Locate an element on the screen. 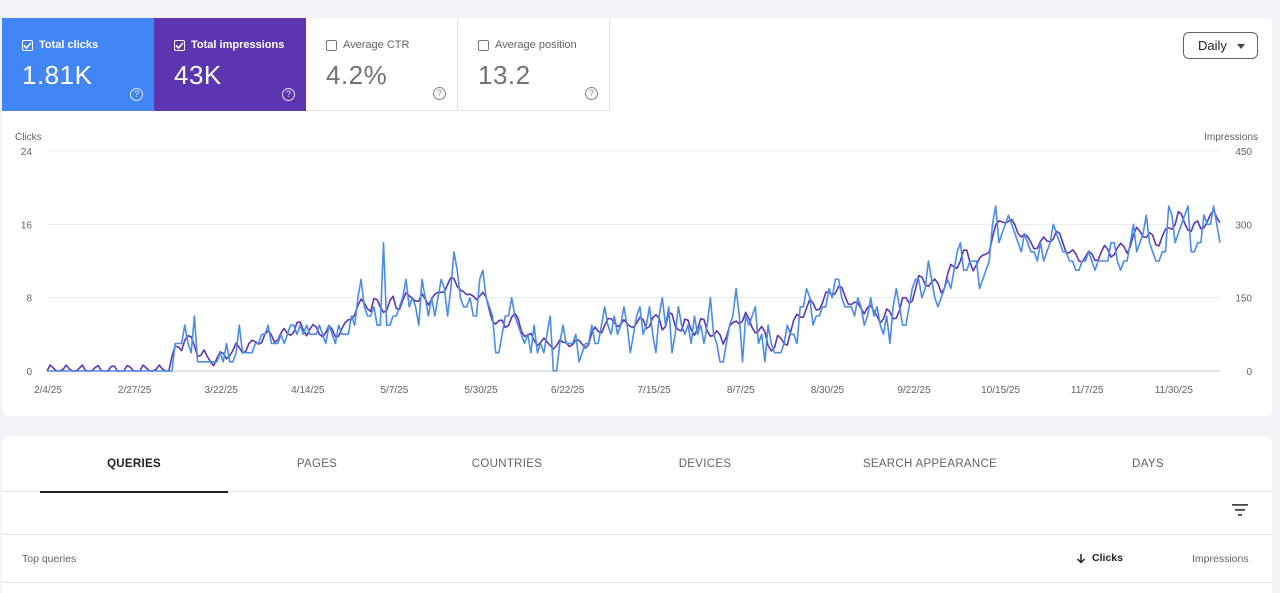 The width and height of the screenshot is (1280, 593). left-tick-label: 0 is located at coordinates (29, 372).